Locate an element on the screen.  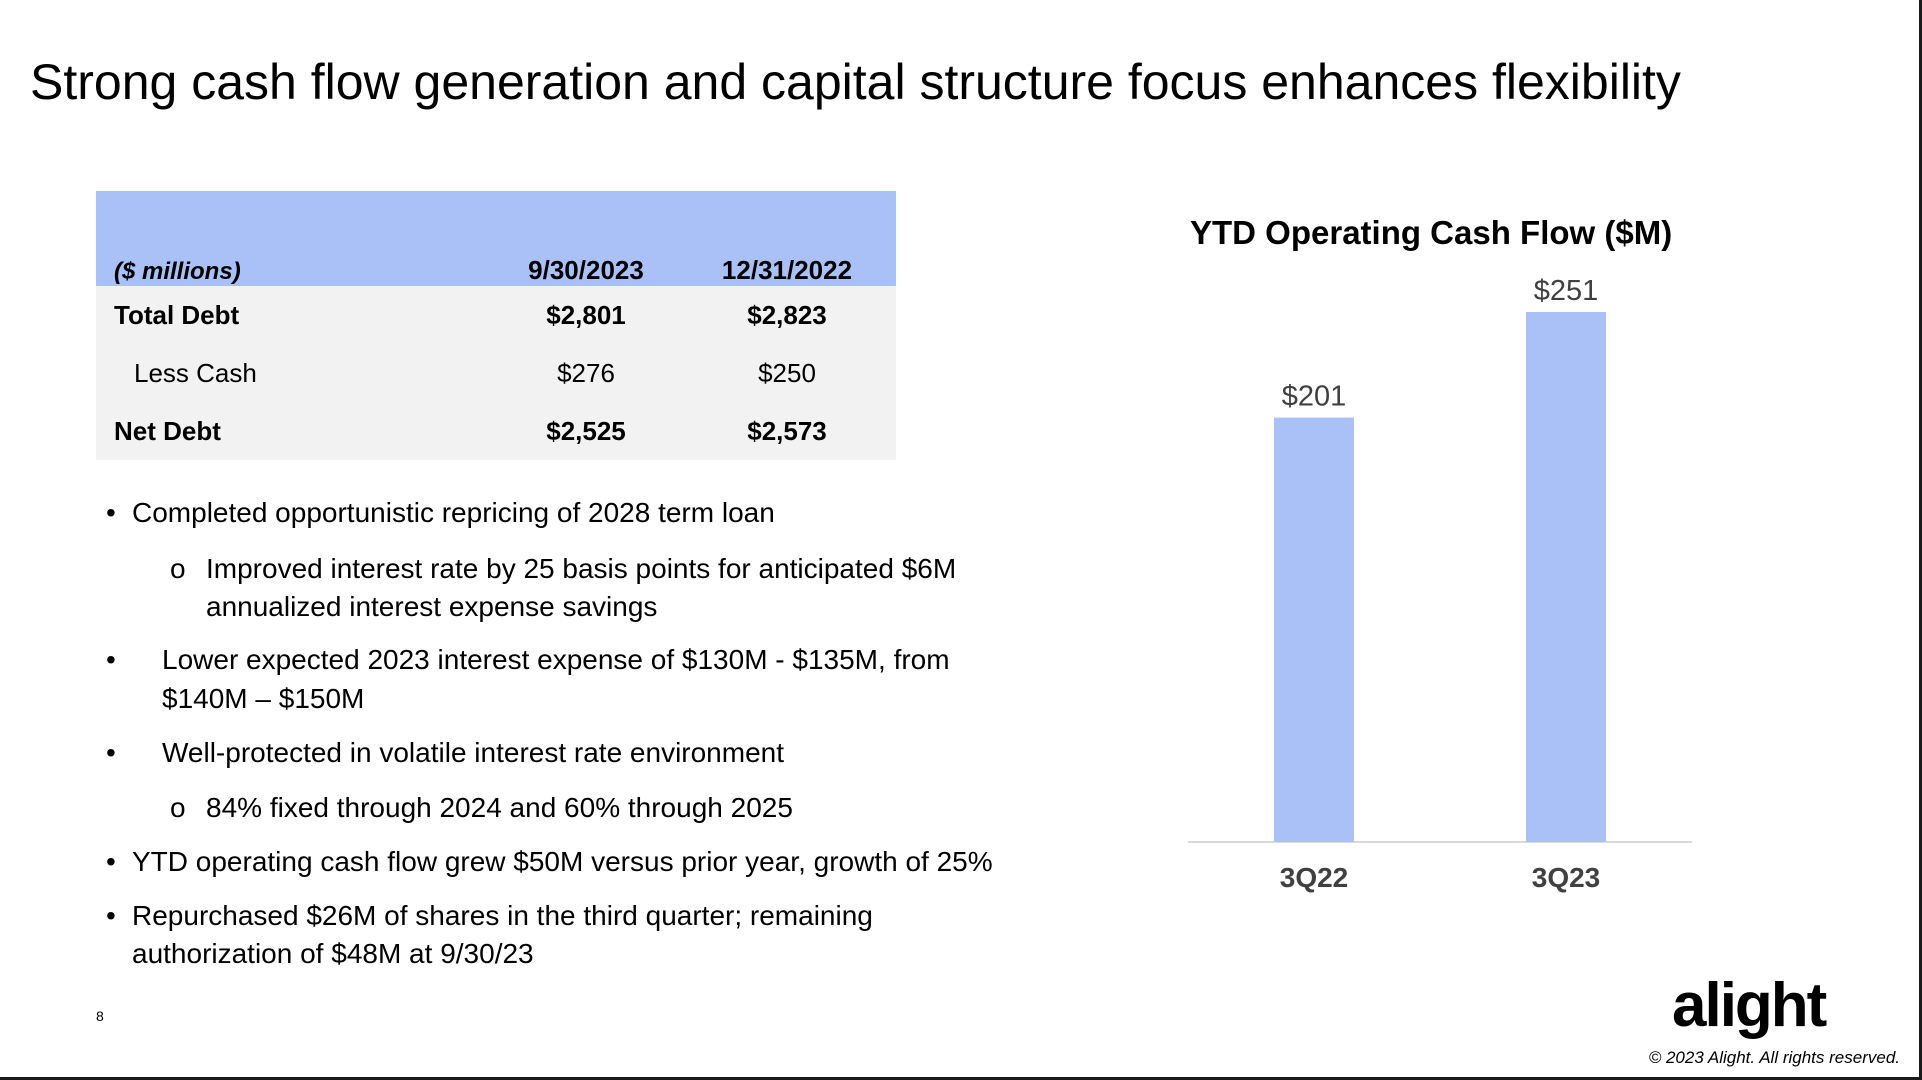
category-label: 3Q23 is located at coordinates (1566, 877).